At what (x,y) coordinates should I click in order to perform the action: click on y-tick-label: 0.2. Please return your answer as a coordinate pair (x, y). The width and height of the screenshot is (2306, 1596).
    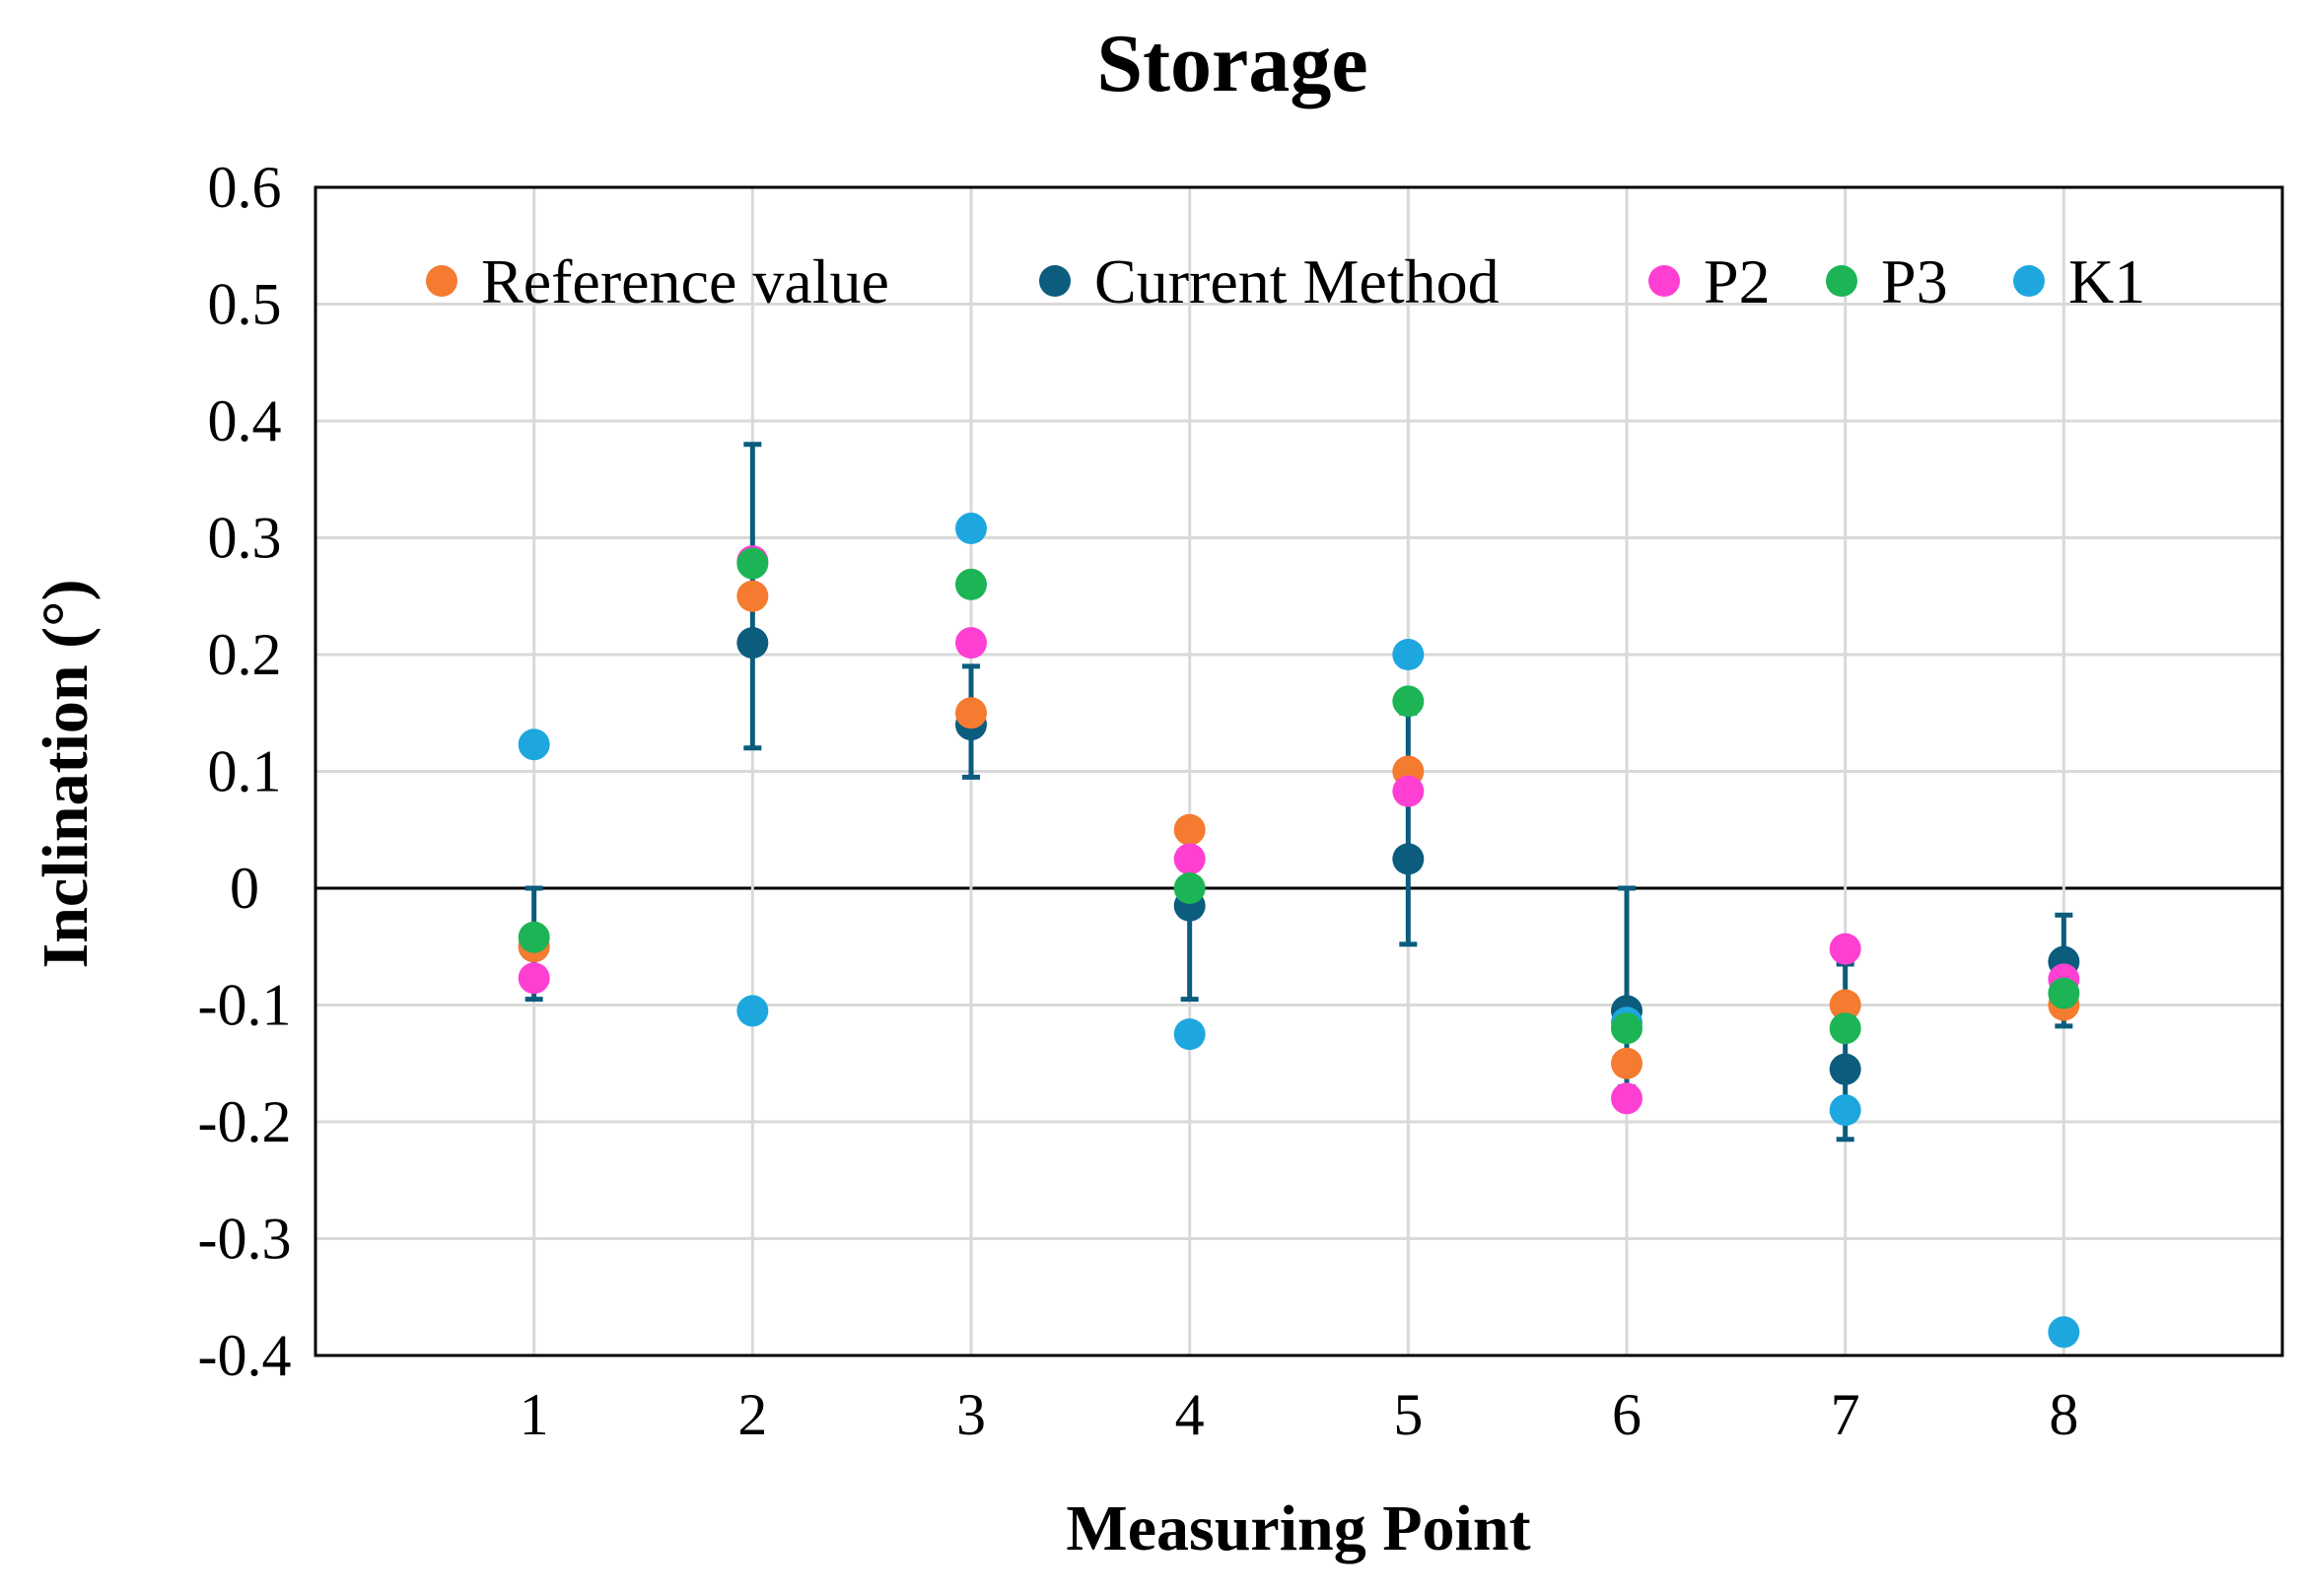
    Looking at the image, I should click on (245, 654).